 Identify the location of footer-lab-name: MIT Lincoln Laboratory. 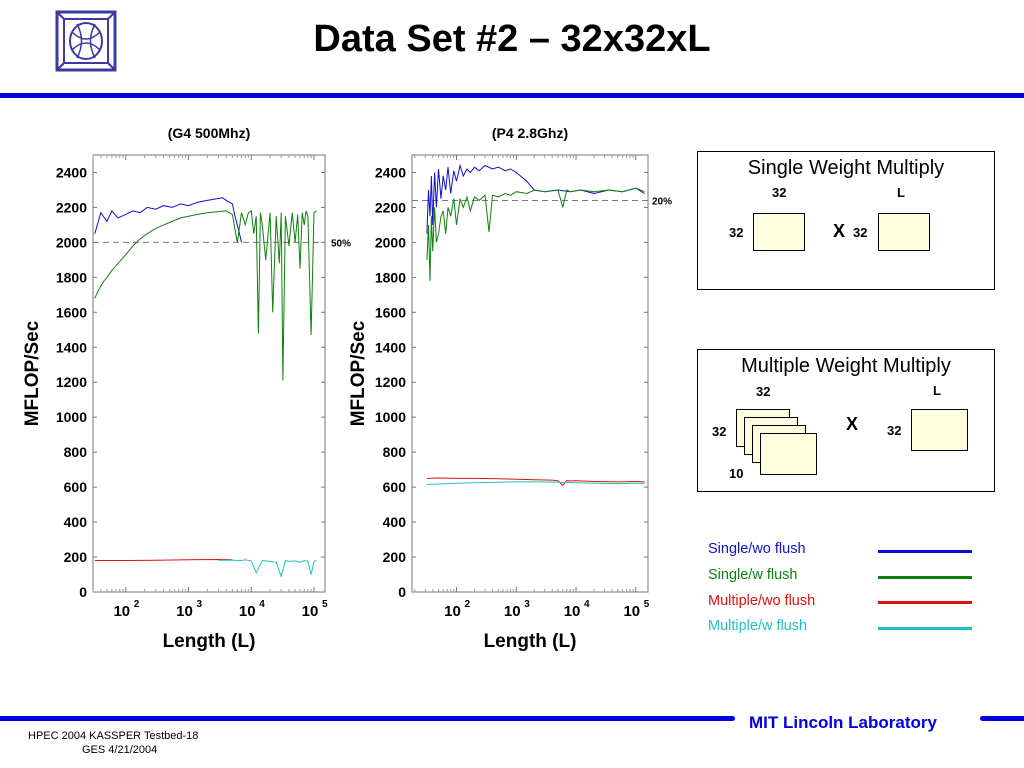
(843, 722).